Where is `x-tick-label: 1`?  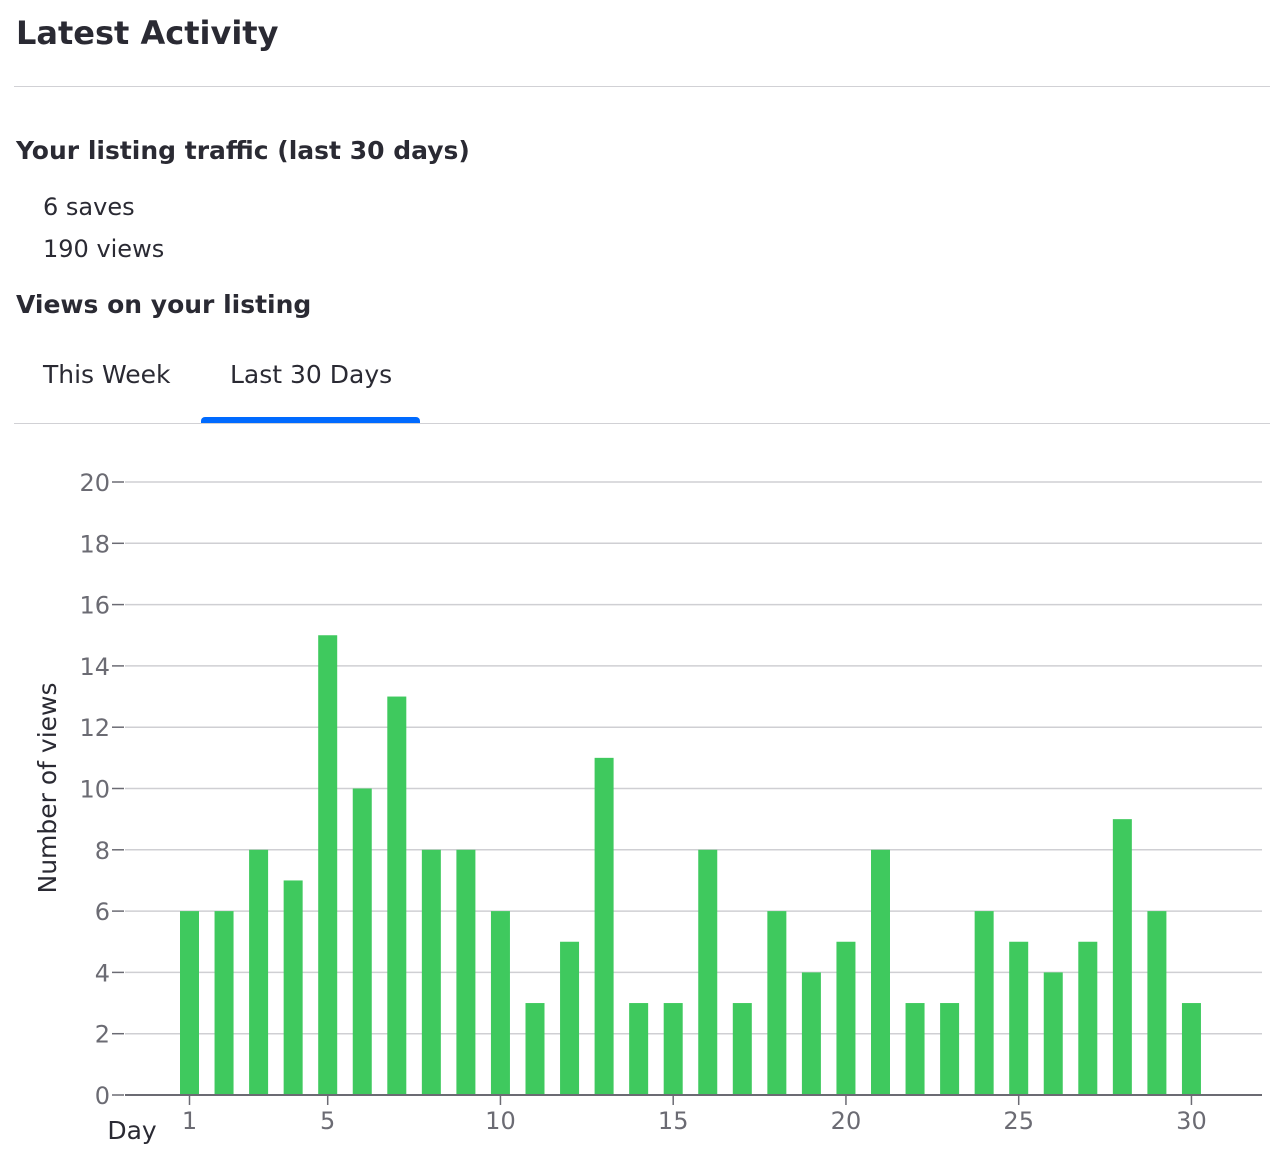
x-tick-label: 1 is located at coordinates (189, 1121).